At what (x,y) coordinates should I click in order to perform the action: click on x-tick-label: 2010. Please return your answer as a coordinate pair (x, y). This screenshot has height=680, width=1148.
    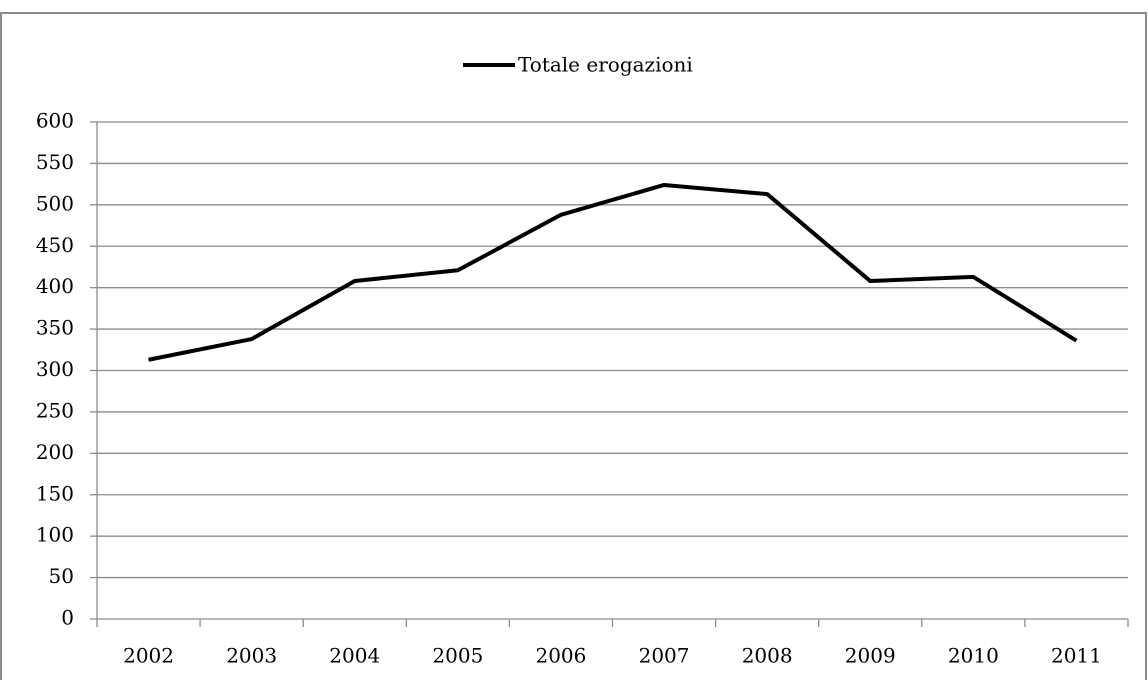
    Looking at the image, I should click on (973, 656).